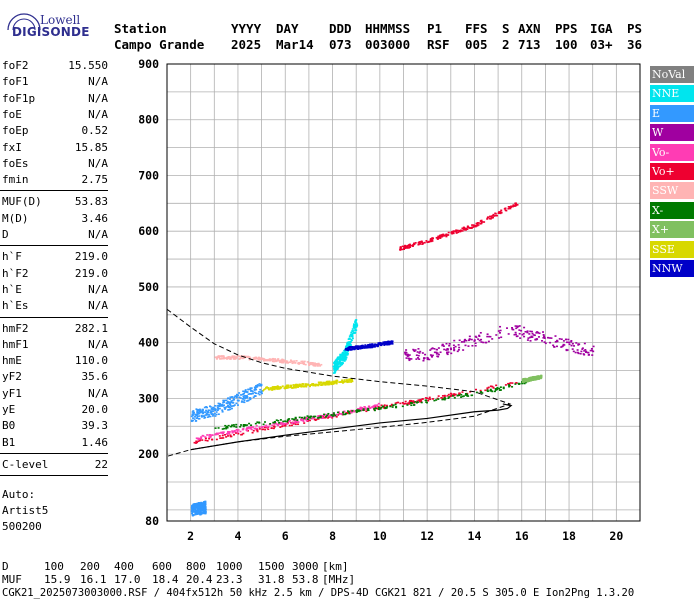 Image resolution: width=700 pixels, height=600 pixels. I want to click on header-value-11: 36, so click(635, 44).